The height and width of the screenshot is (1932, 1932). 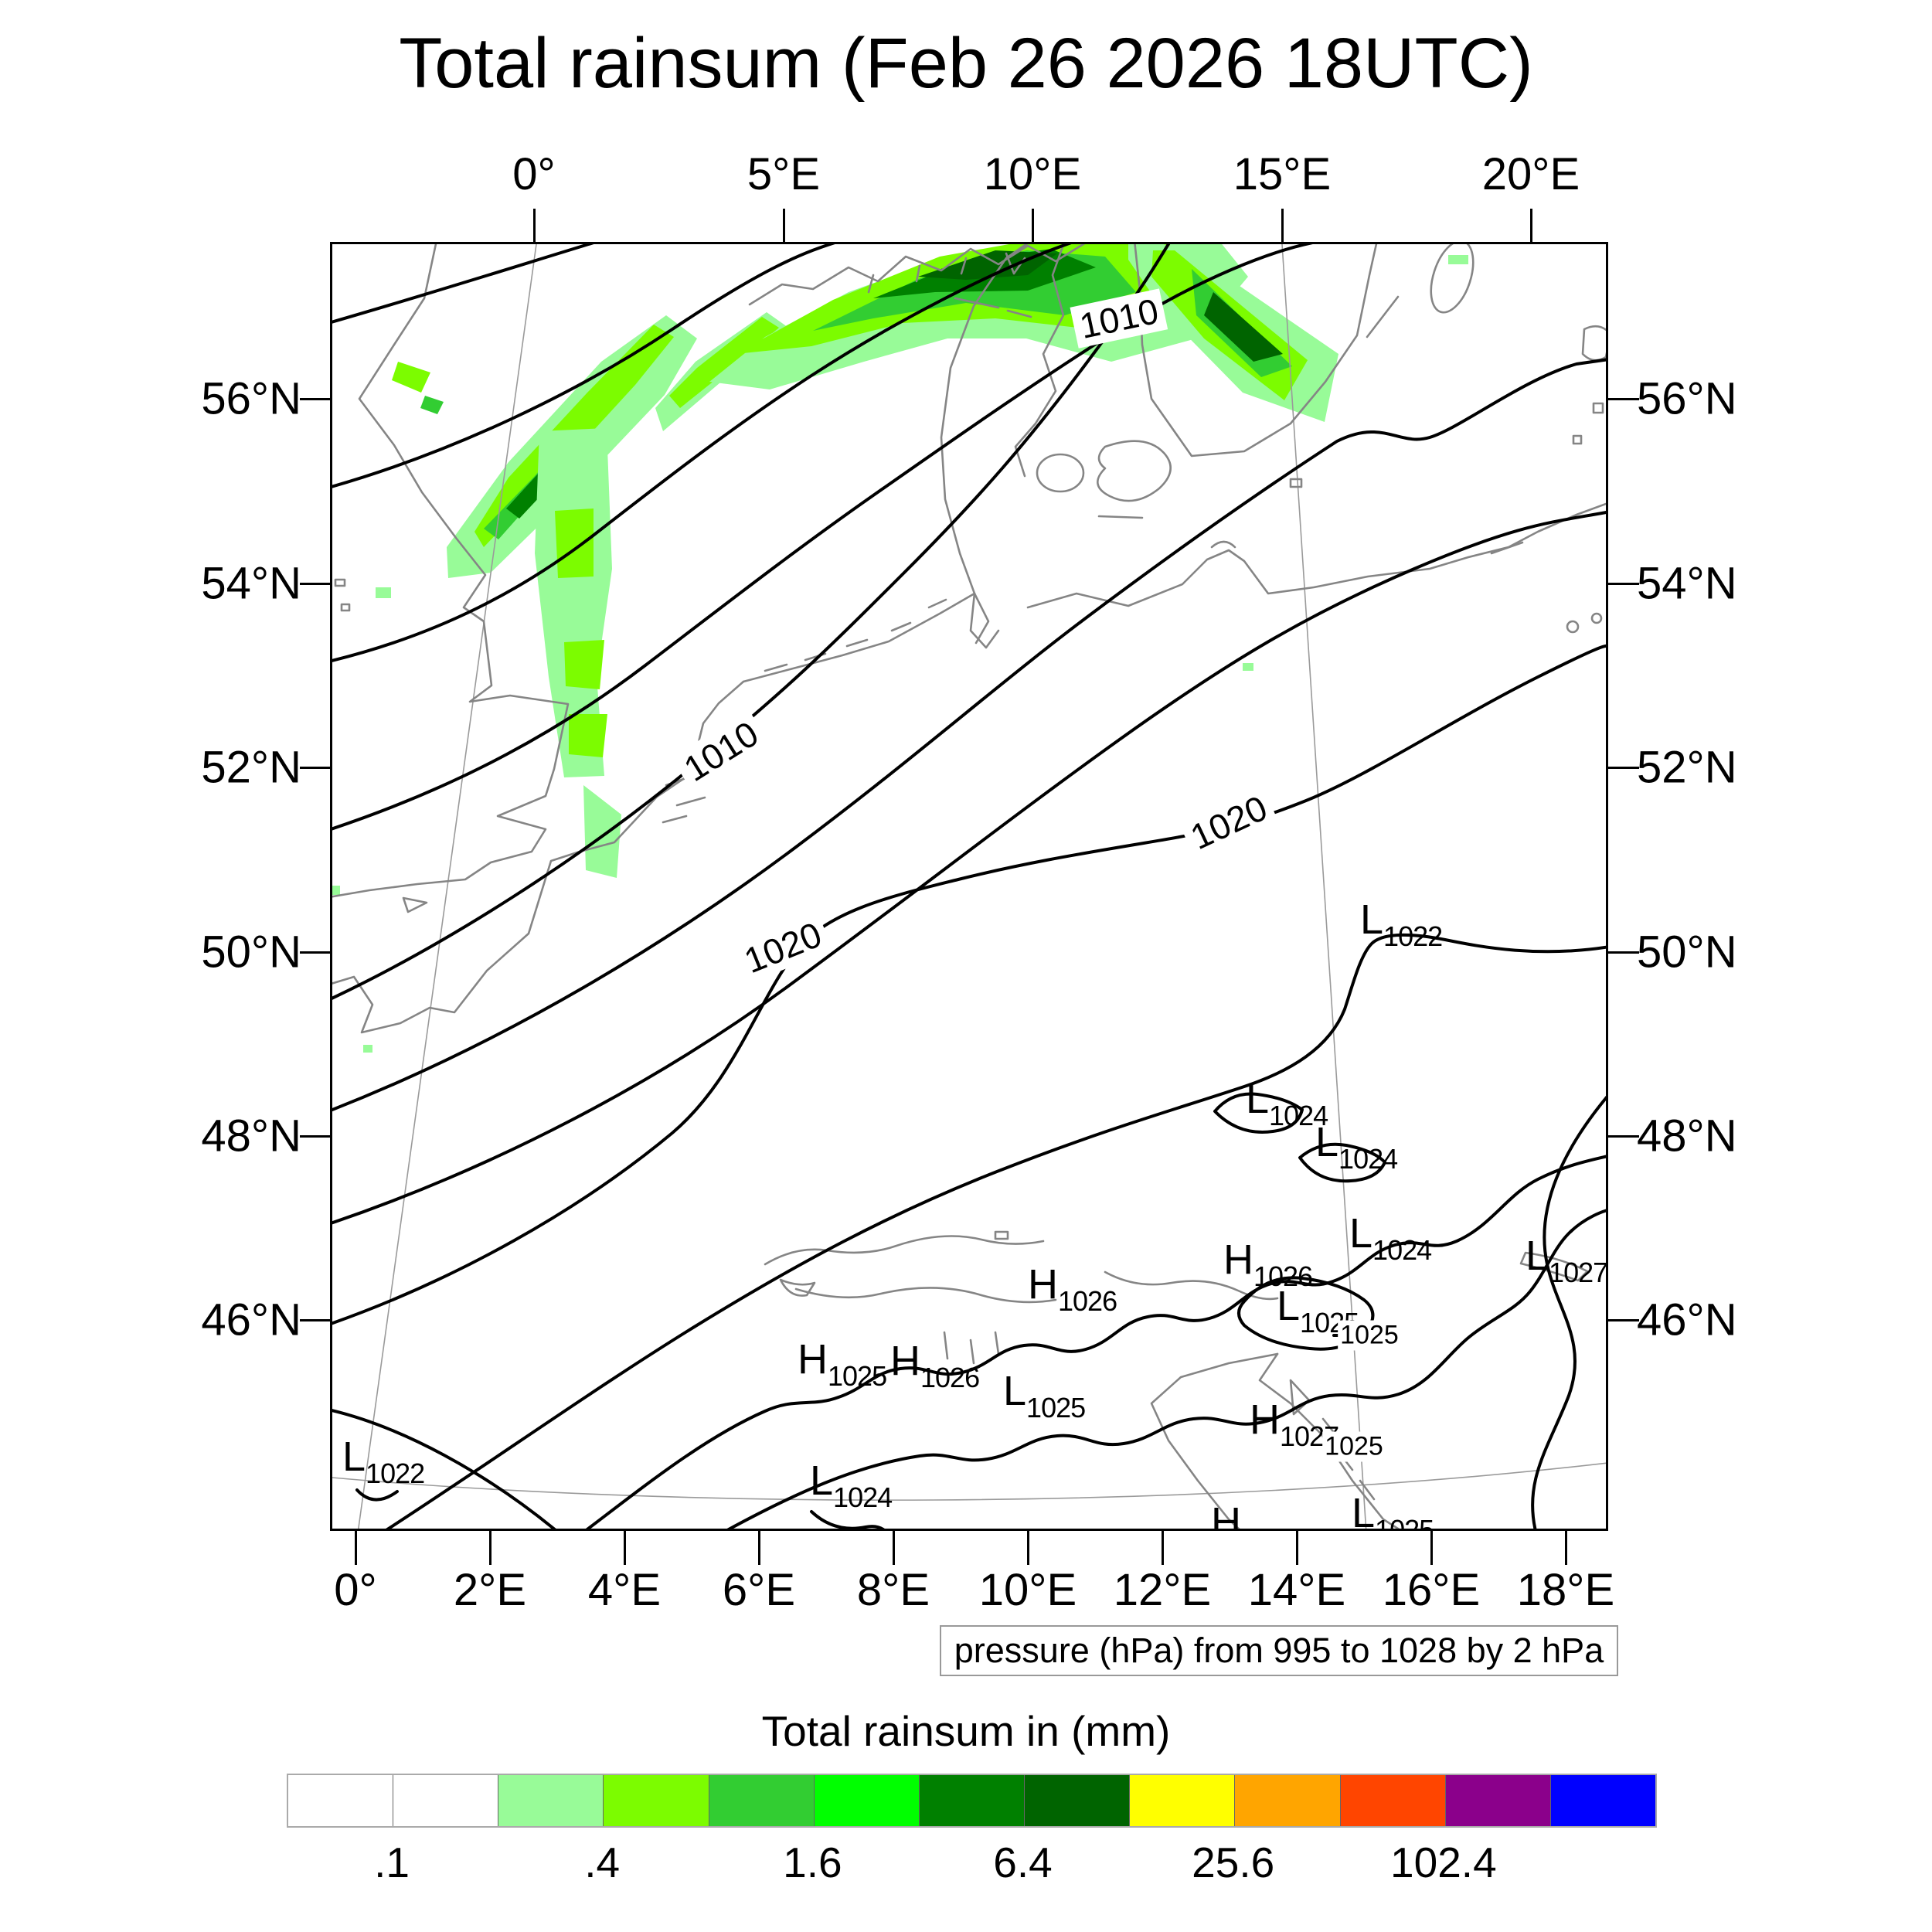 I want to click on axis-label-lon-bottom: 14°E, so click(x=1297, y=1590).